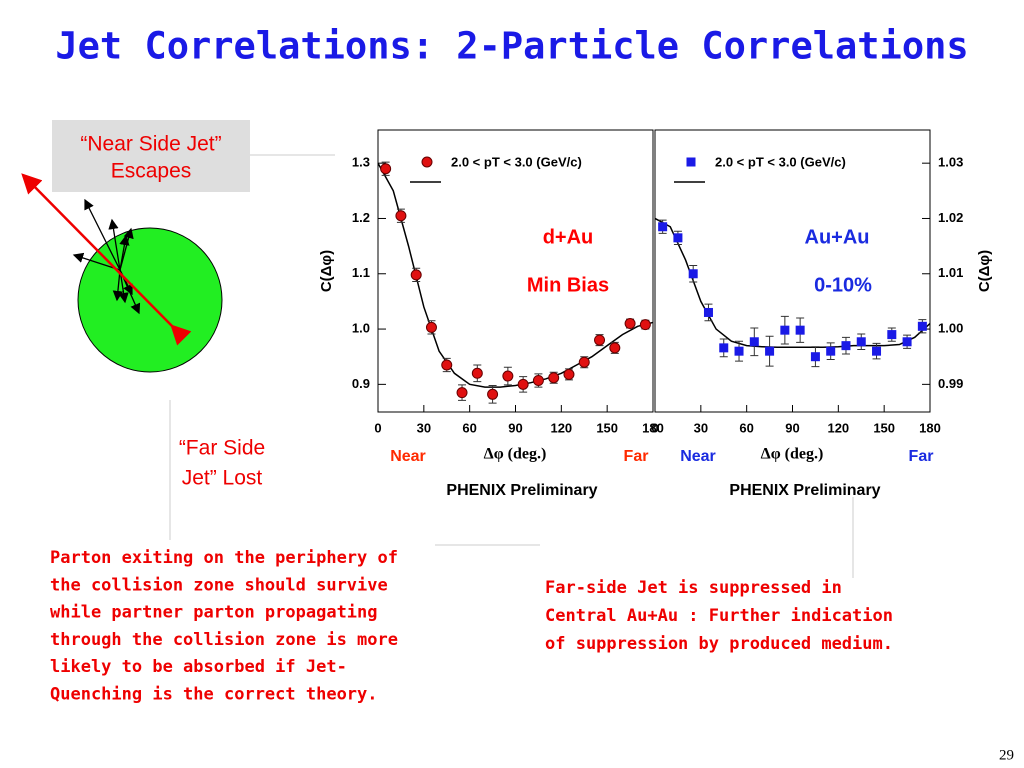  Describe the element at coordinates (1006, 755) in the screenshot. I see `page-number: 29` at that location.